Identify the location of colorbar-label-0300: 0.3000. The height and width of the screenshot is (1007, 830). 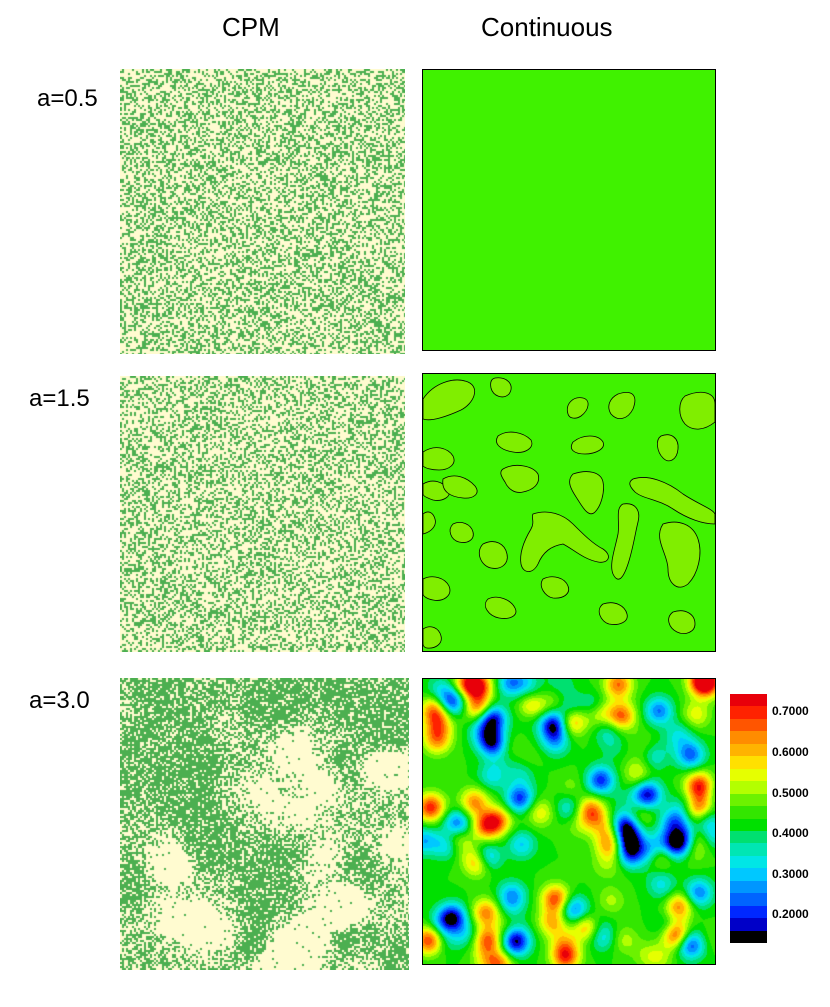
(790, 874).